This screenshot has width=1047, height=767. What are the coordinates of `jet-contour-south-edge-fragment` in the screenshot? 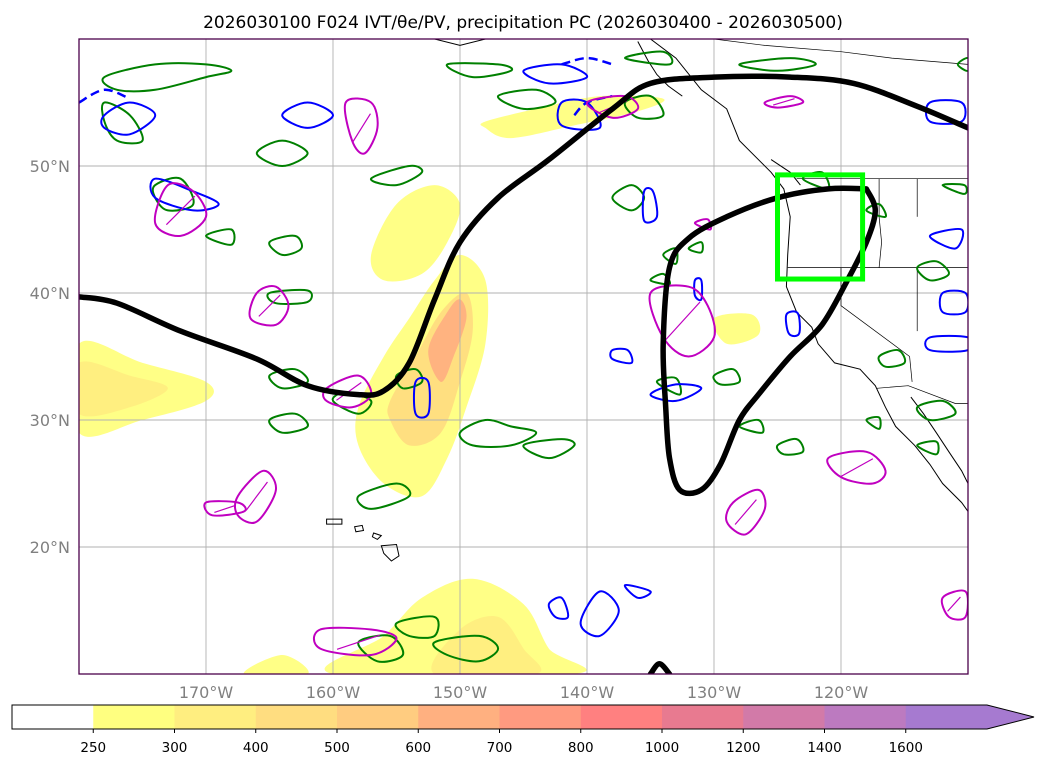 It's located at (660, 667).